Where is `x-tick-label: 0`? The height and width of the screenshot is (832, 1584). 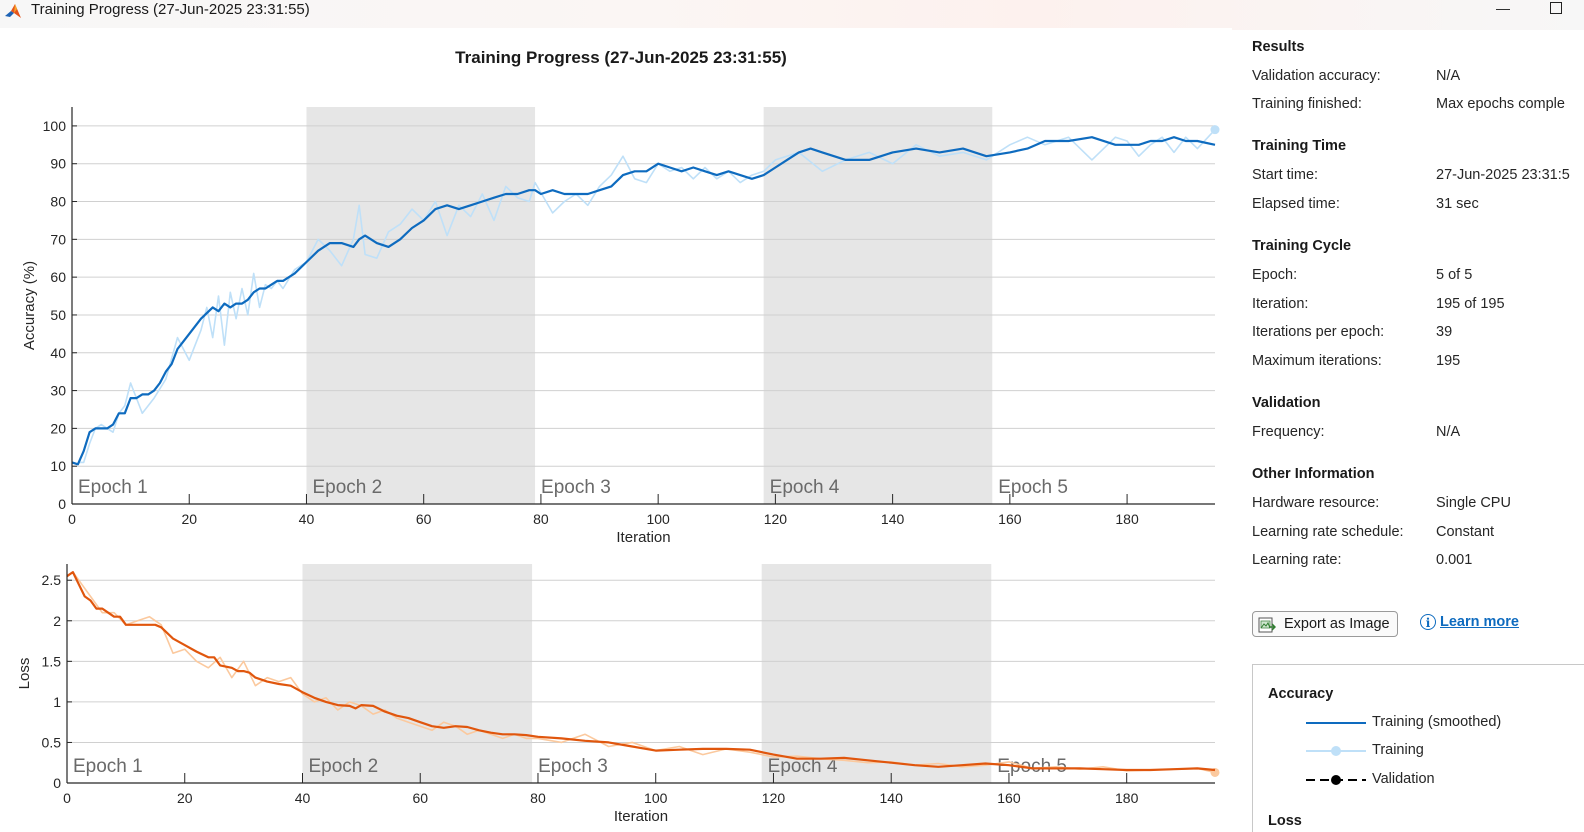
x-tick-label: 0 is located at coordinates (67, 798).